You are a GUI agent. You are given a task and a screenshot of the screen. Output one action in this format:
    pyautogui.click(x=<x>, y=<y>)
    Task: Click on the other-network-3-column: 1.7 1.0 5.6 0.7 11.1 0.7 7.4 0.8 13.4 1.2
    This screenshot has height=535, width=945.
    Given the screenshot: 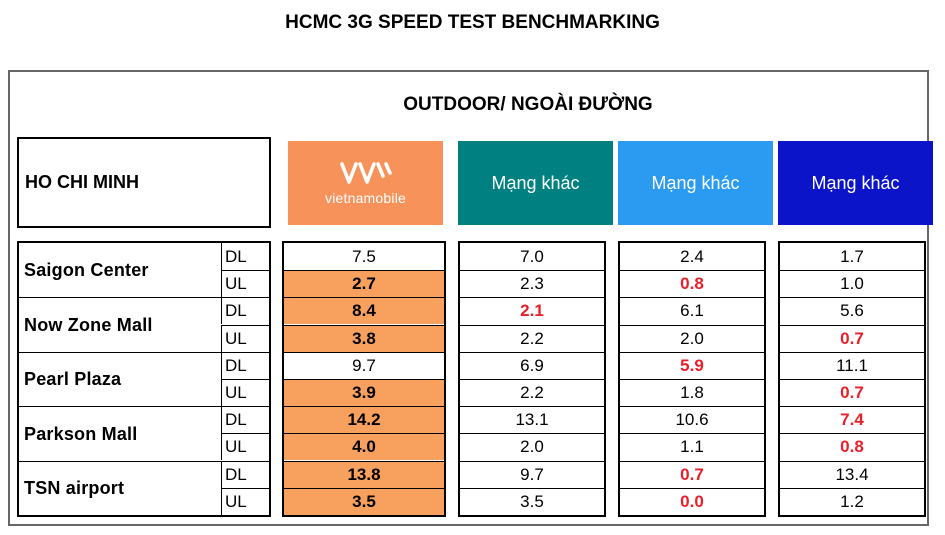 What is the action you would take?
    pyautogui.click(x=852, y=379)
    